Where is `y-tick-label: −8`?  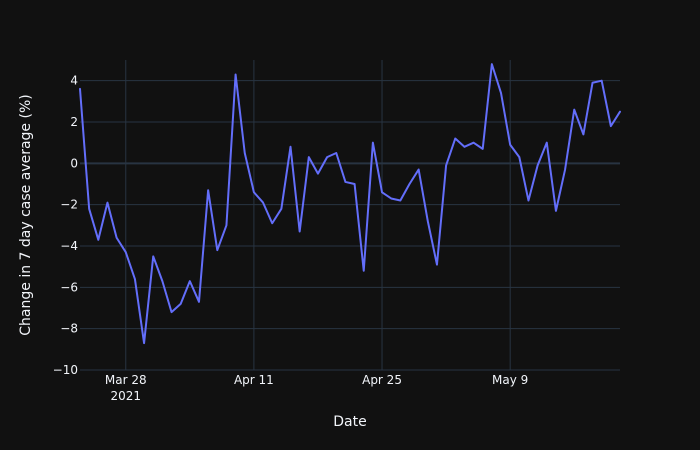
y-tick-label: −8 is located at coordinates (69, 329).